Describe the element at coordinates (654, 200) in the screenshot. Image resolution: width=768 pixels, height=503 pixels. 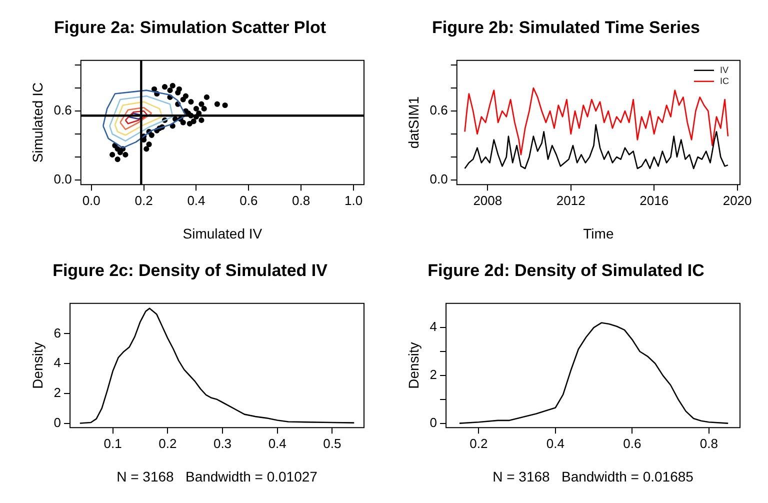
I see `x-tick-label: 2016` at that location.